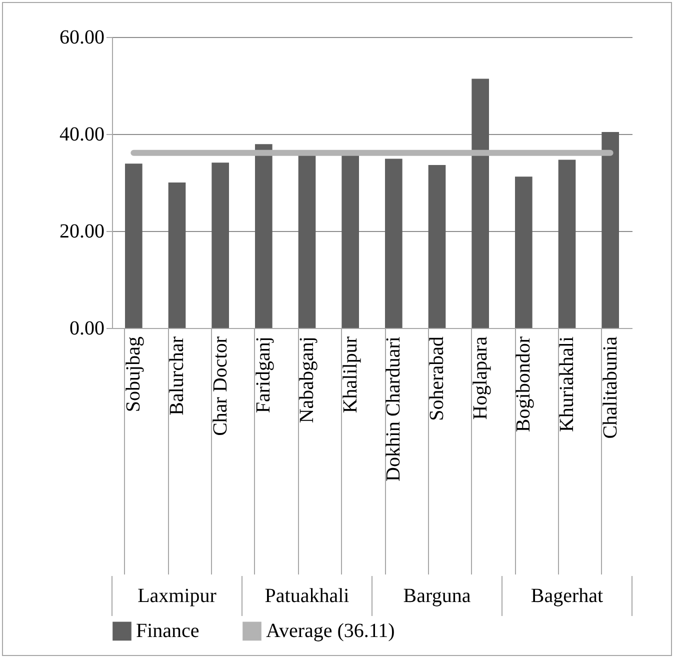 The image size is (676, 660). I want to click on x-tick-label: Bogibondor, so click(523, 384).